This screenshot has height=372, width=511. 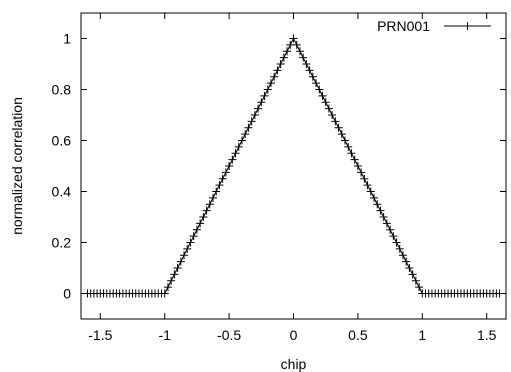 I want to click on x-tick-label: 1.5, so click(x=487, y=335).